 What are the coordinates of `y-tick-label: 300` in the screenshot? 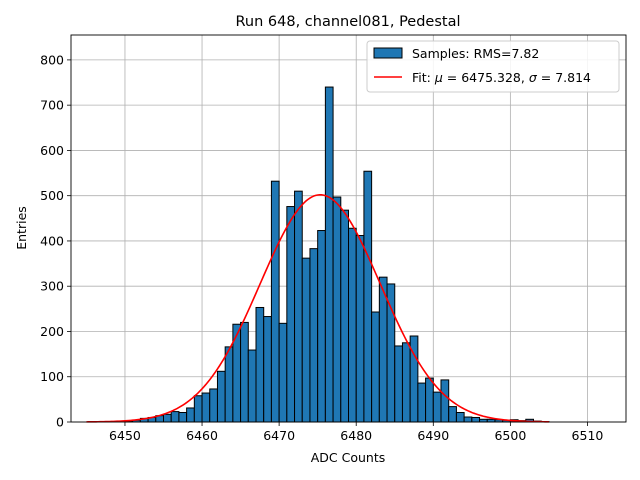 It's located at (52, 286).